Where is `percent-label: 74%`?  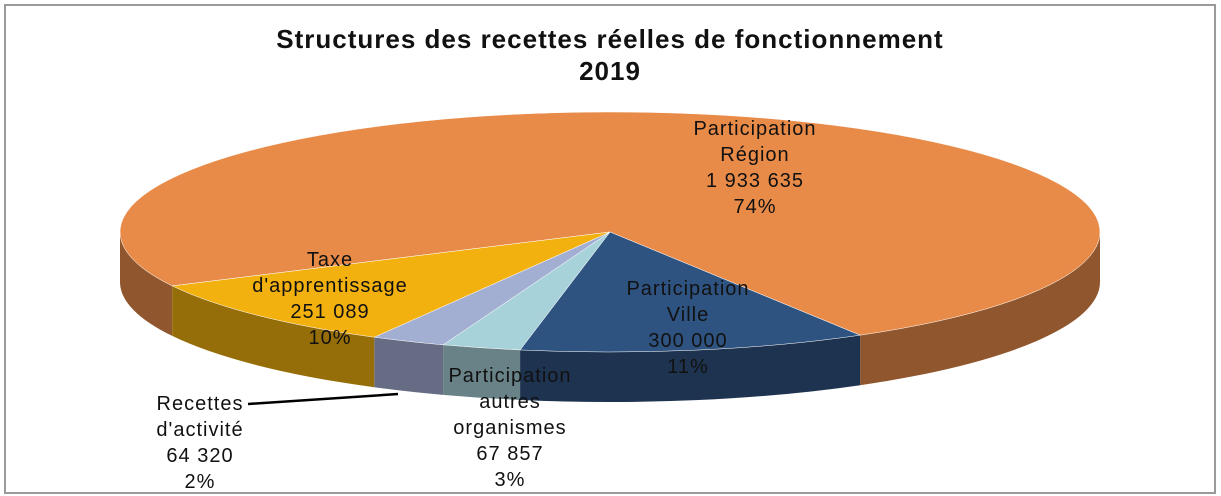
percent-label: 74% is located at coordinates (754, 207).